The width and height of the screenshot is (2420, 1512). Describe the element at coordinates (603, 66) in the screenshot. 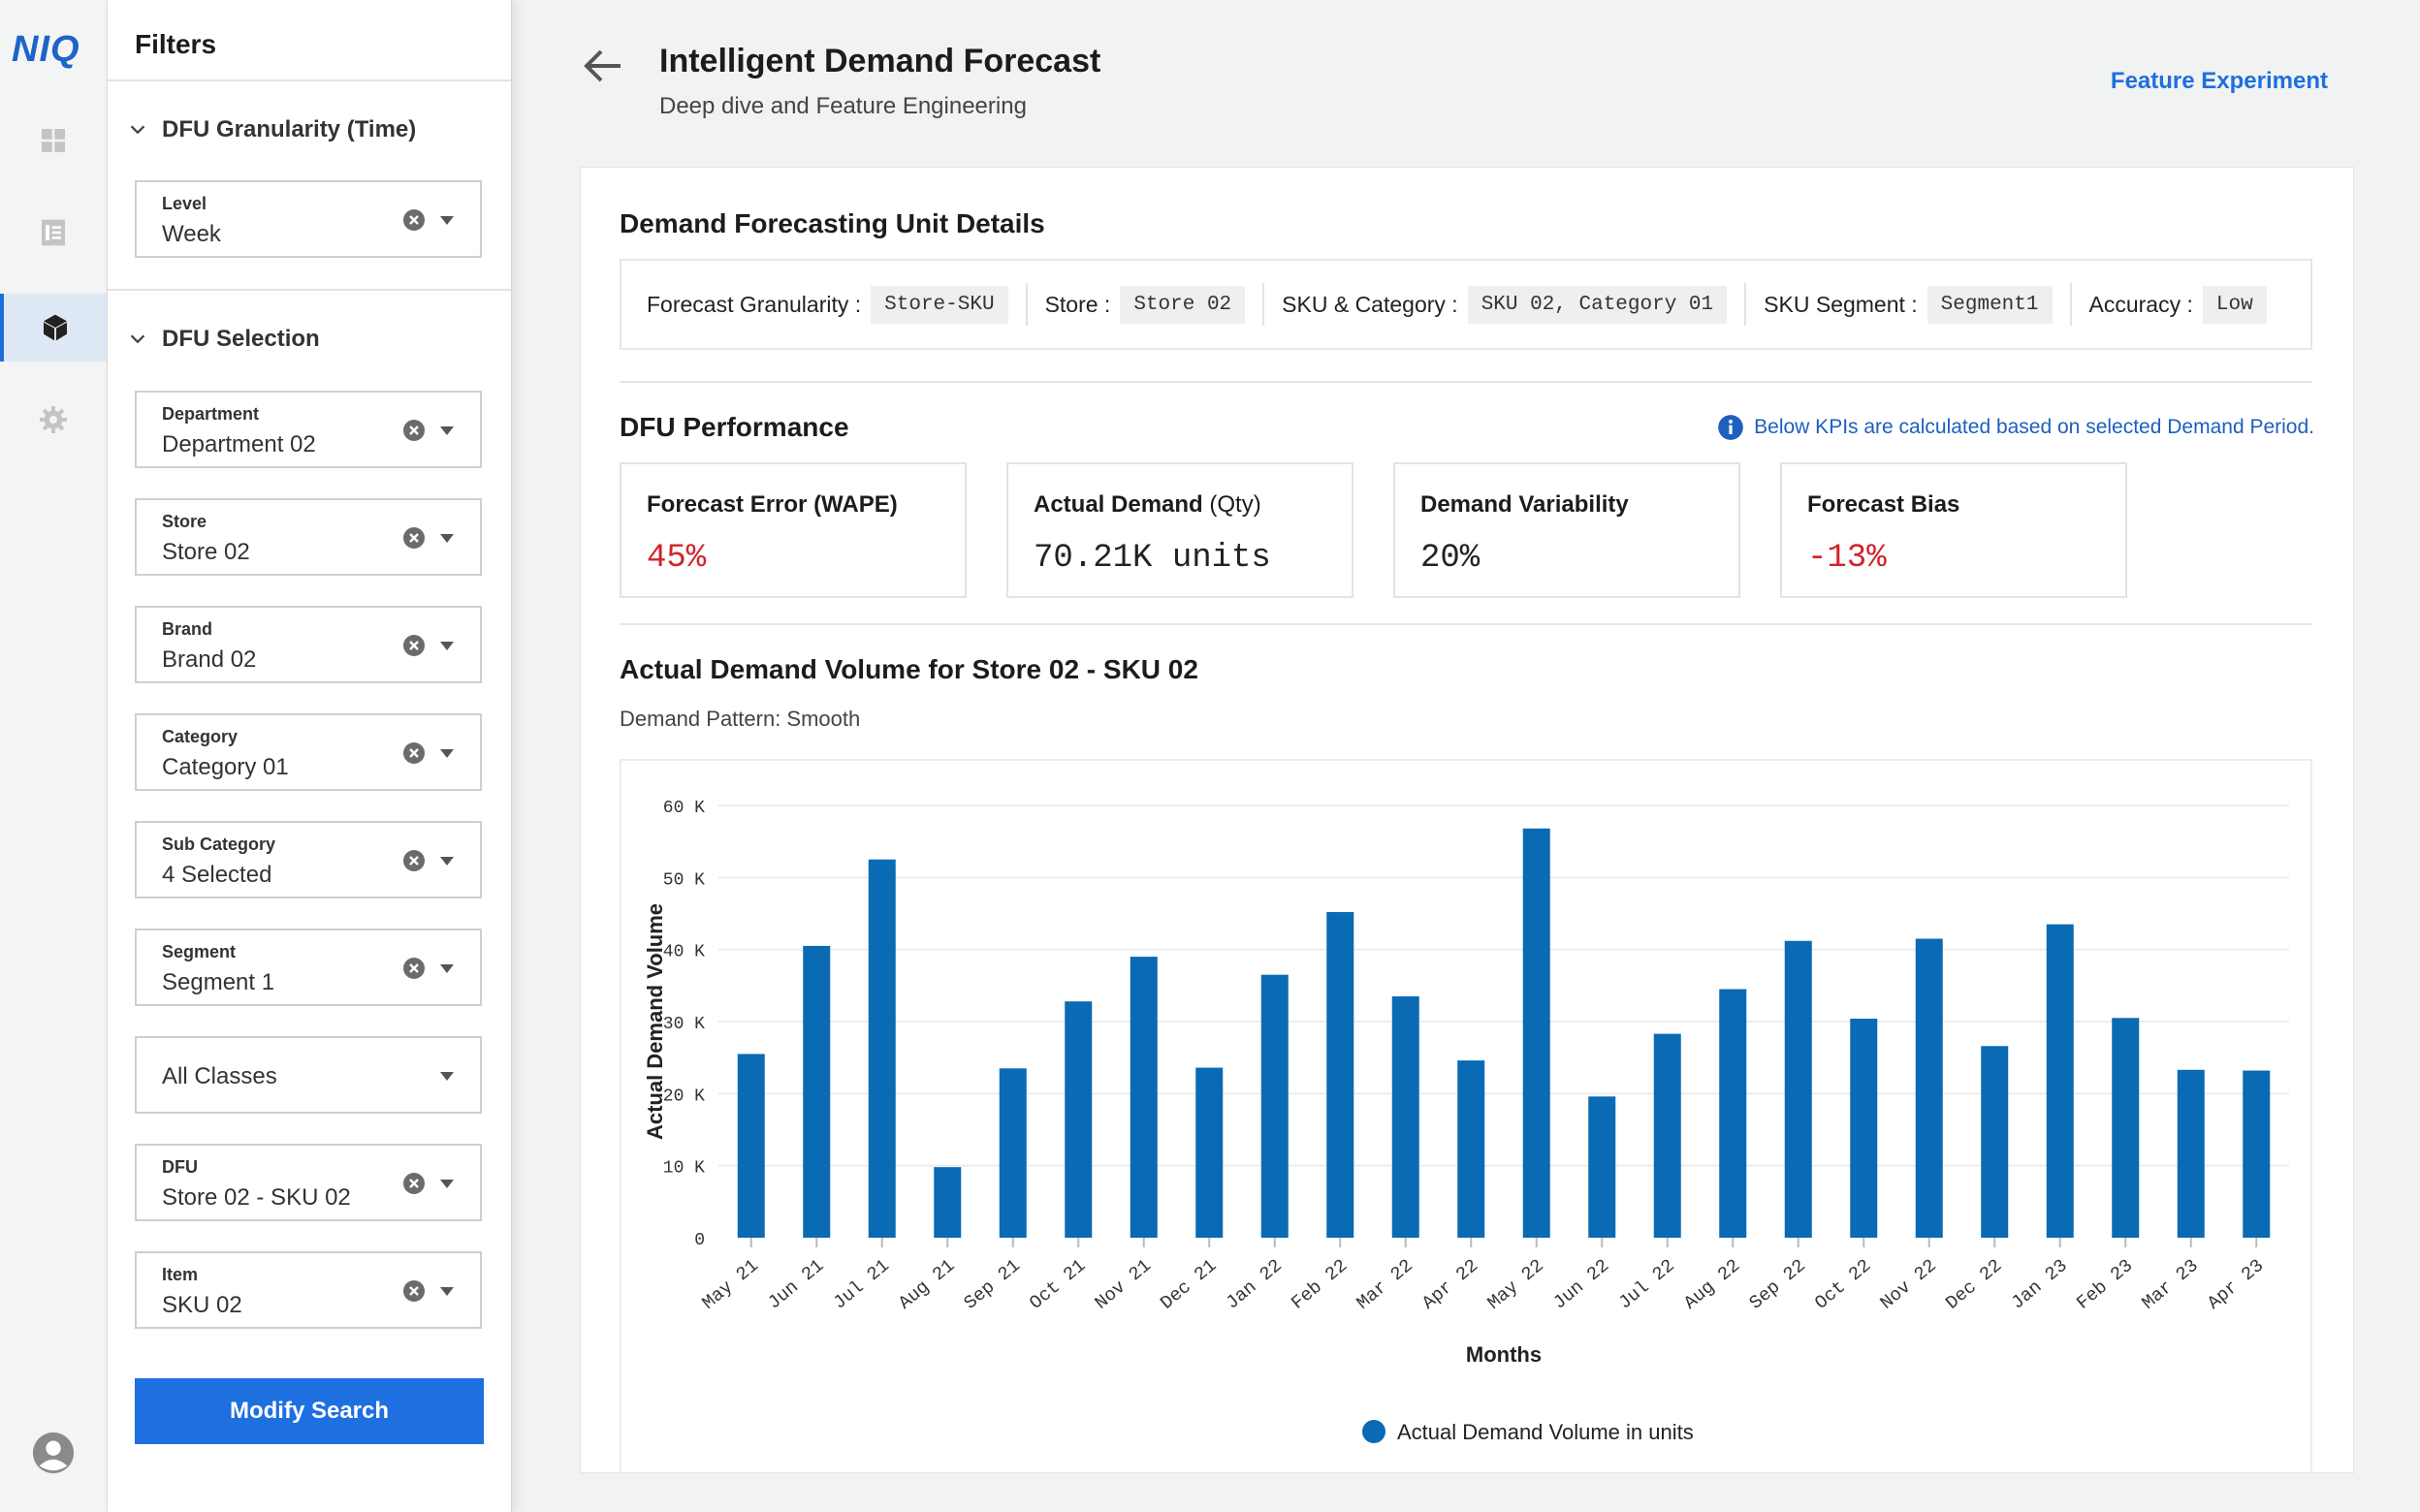

I see `back-arrow-icon` at that location.